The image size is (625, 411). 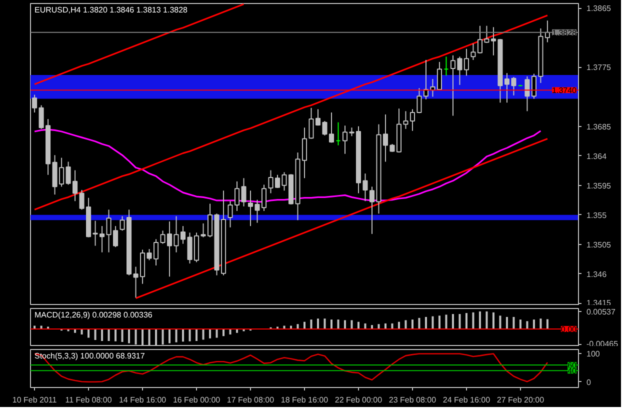 I want to click on x-tick-label: 23 Feb 08:00, so click(x=412, y=400).